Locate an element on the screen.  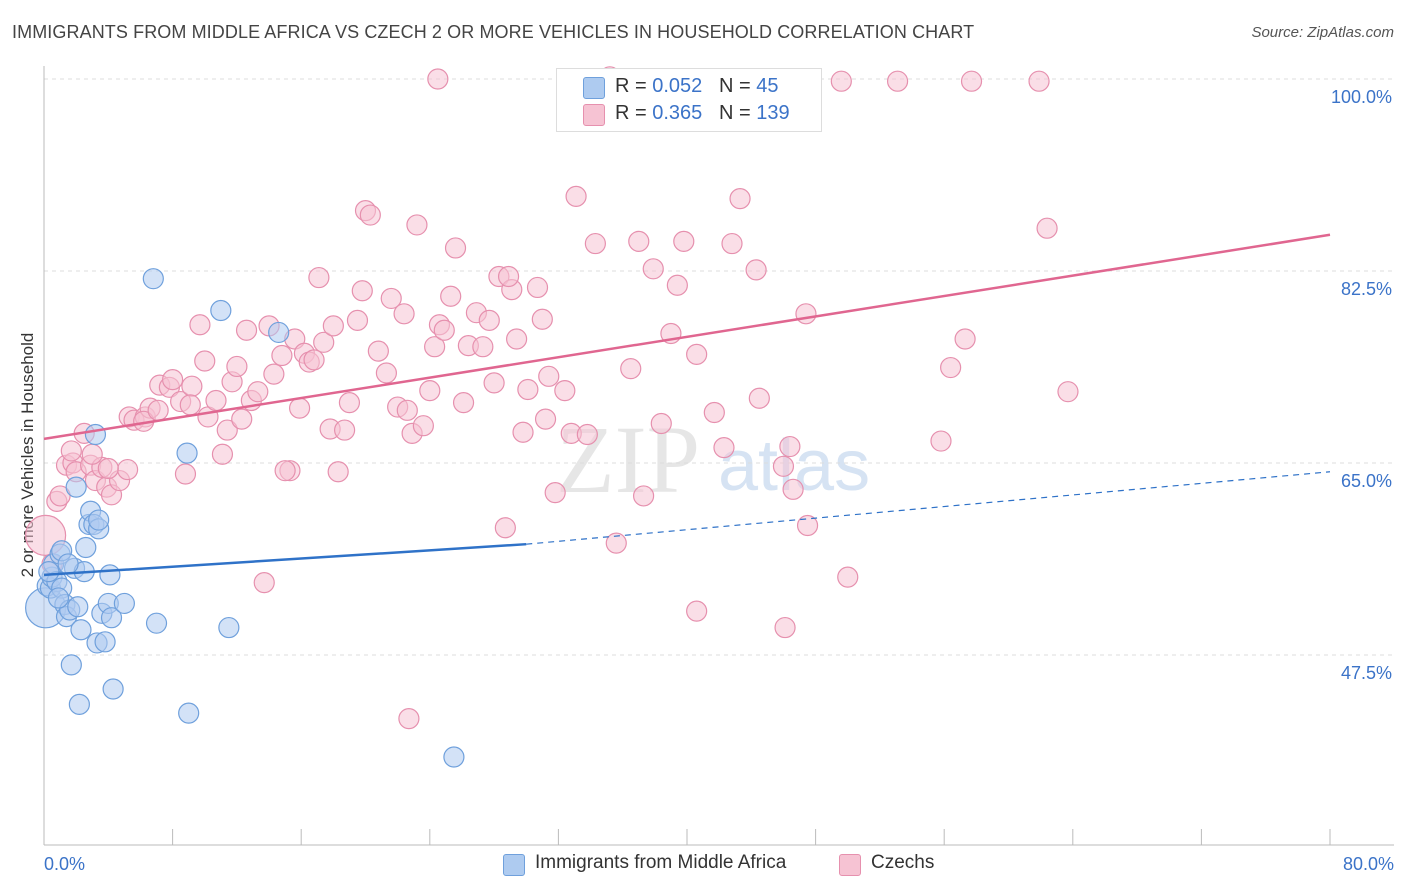
y-tick-label: 47.5% is located at coordinates (1366, 673).